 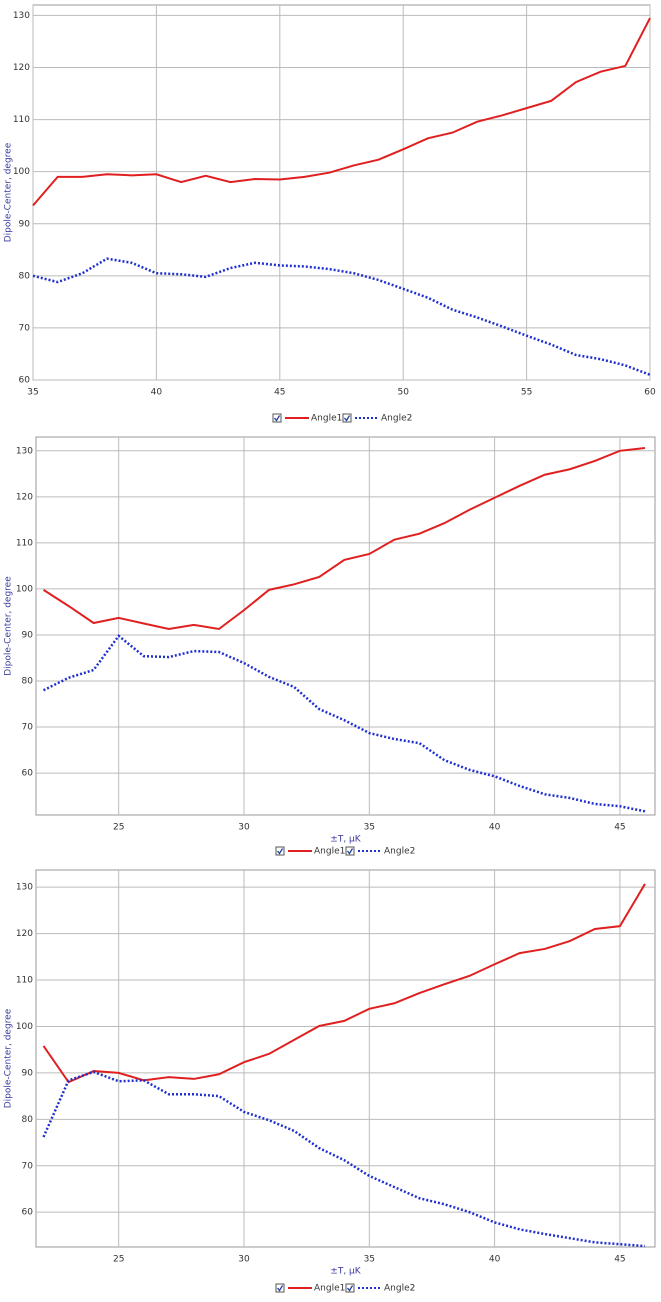 What do you see at coordinates (403, 393) in the screenshot?
I see `x-tick-label: 50` at bounding box center [403, 393].